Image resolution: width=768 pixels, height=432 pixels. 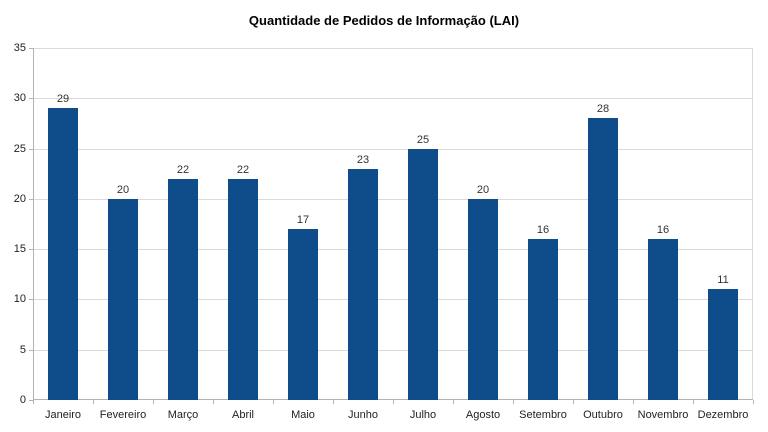 What do you see at coordinates (543, 415) in the screenshot?
I see `x-axis-tick-label: Setembro` at bounding box center [543, 415].